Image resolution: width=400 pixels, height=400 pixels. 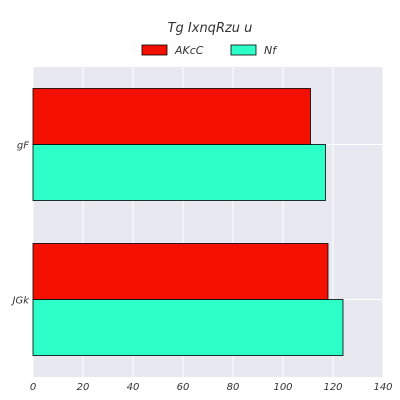 I want to click on legend-swatch-AKcC, so click(x=154, y=50).